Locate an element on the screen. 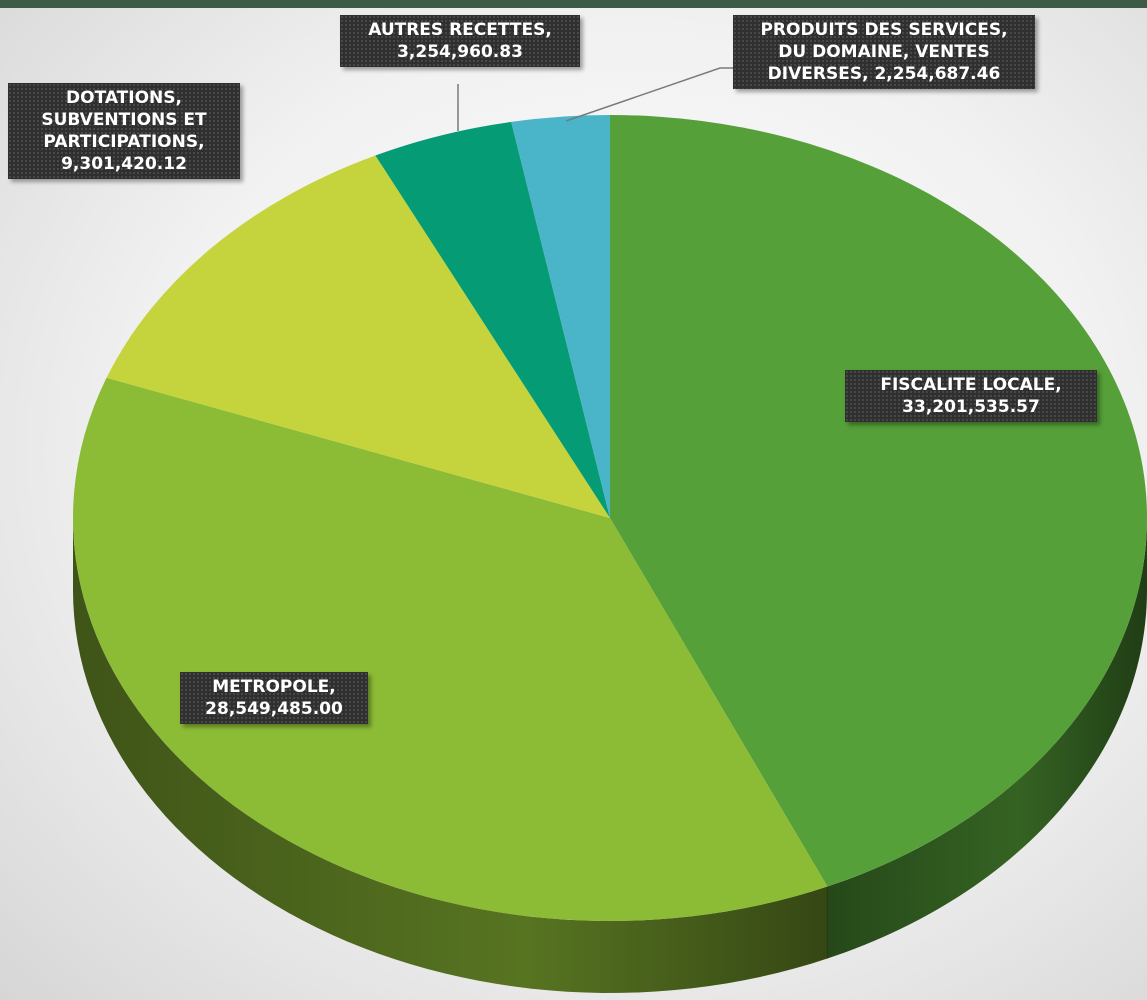 The image size is (1147, 1000). label-value: 33,201,535.57 is located at coordinates (971, 407).